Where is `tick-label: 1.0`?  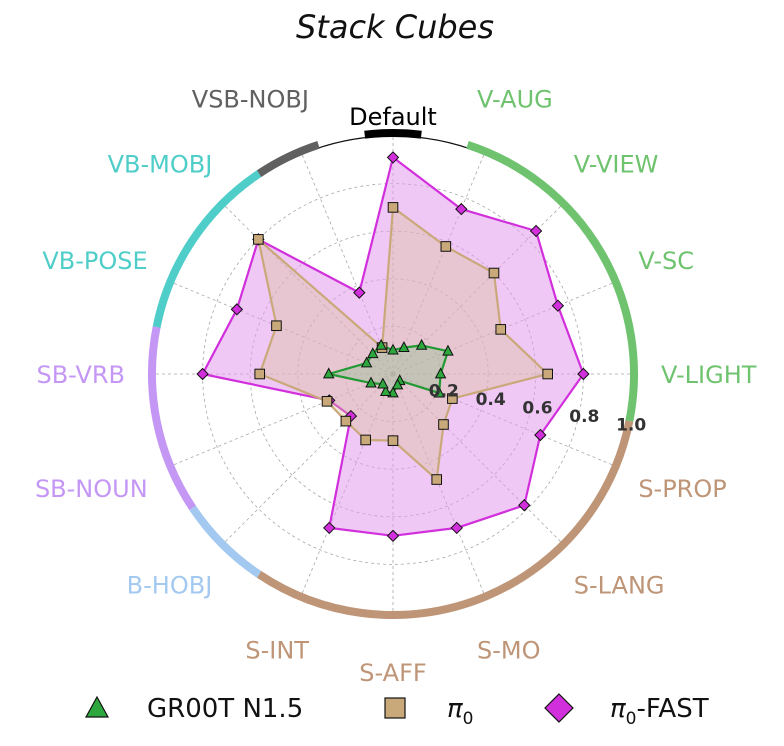
tick-label: 1.0 is located at coordinates (631, 426).